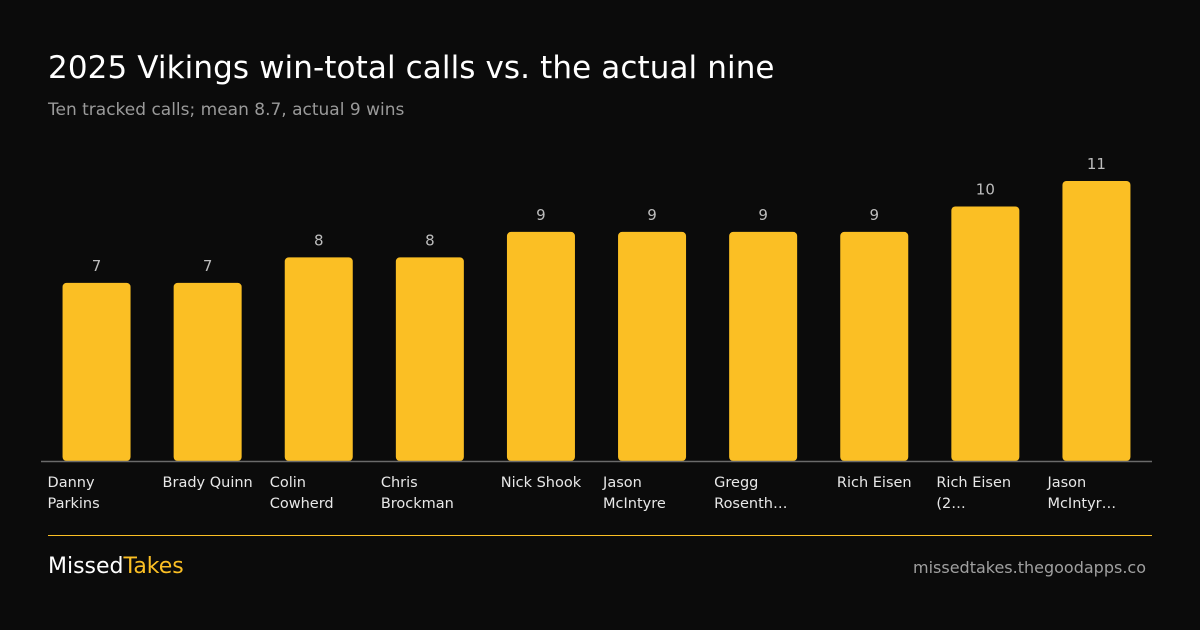  I want to click on category-label-line: Gregg, so click(736, 483).